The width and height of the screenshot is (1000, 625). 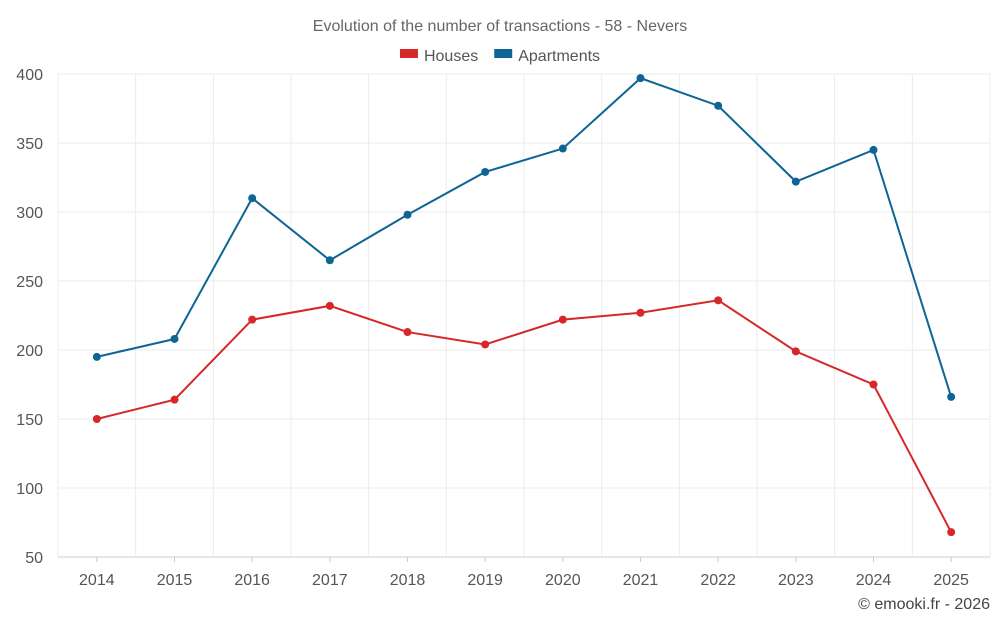 What do you see at coordinates (97, 580) in the screenshot?
I see `x-tick-label: 2014` at bounding box center [97, 580].